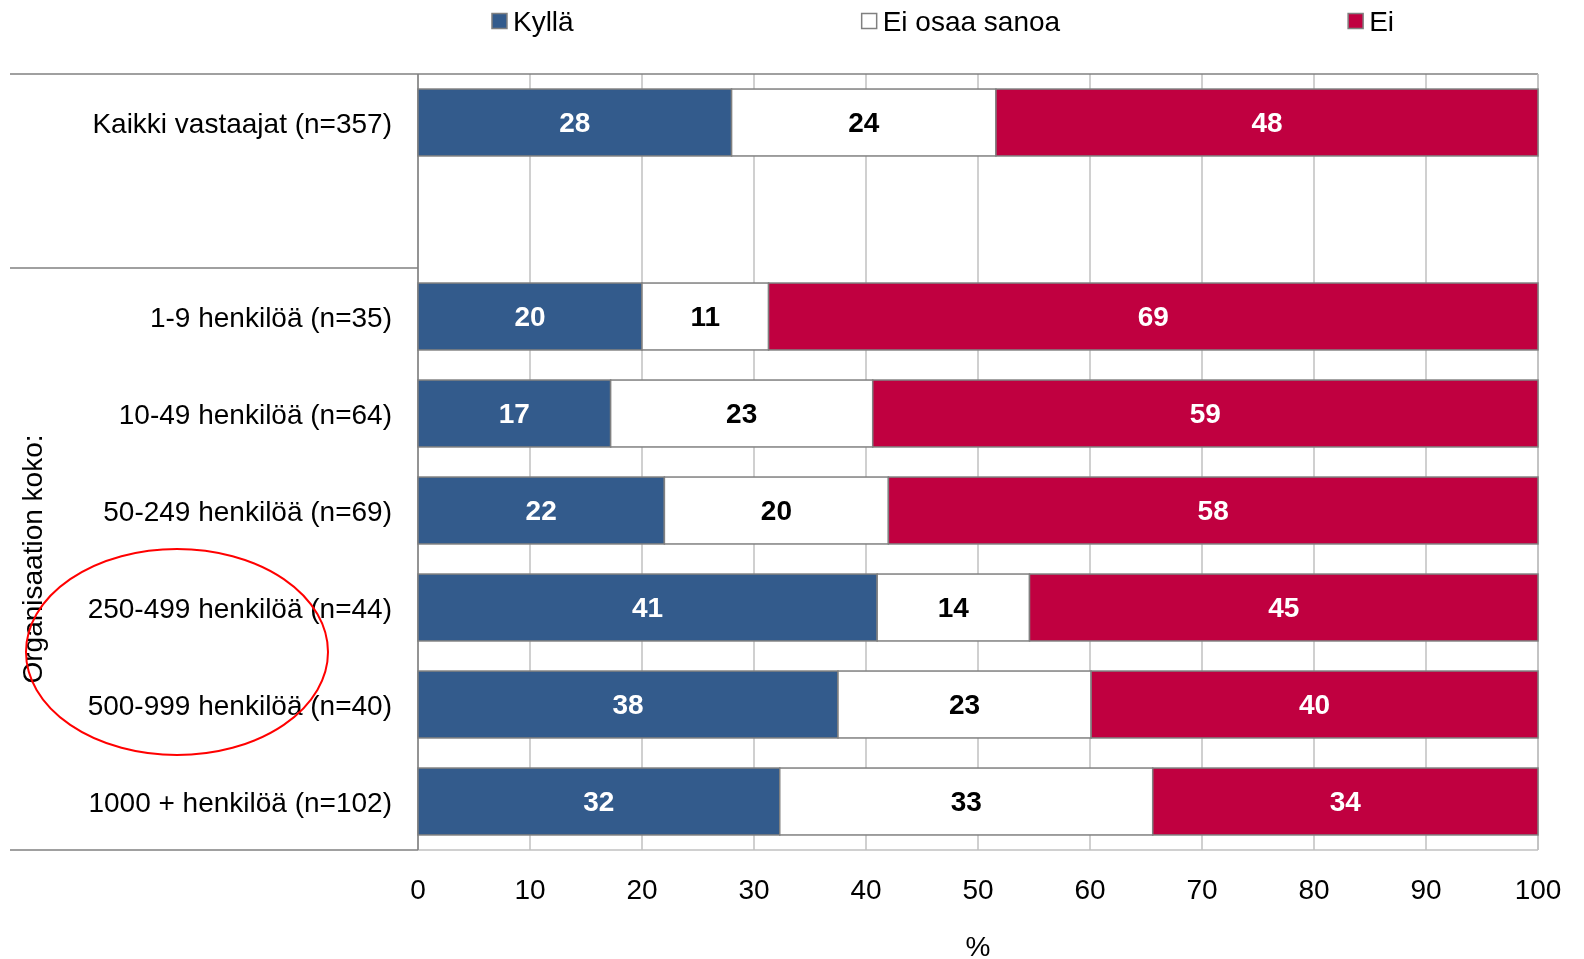  I want to click on x-tick-label: 60, so click(1090, 889).